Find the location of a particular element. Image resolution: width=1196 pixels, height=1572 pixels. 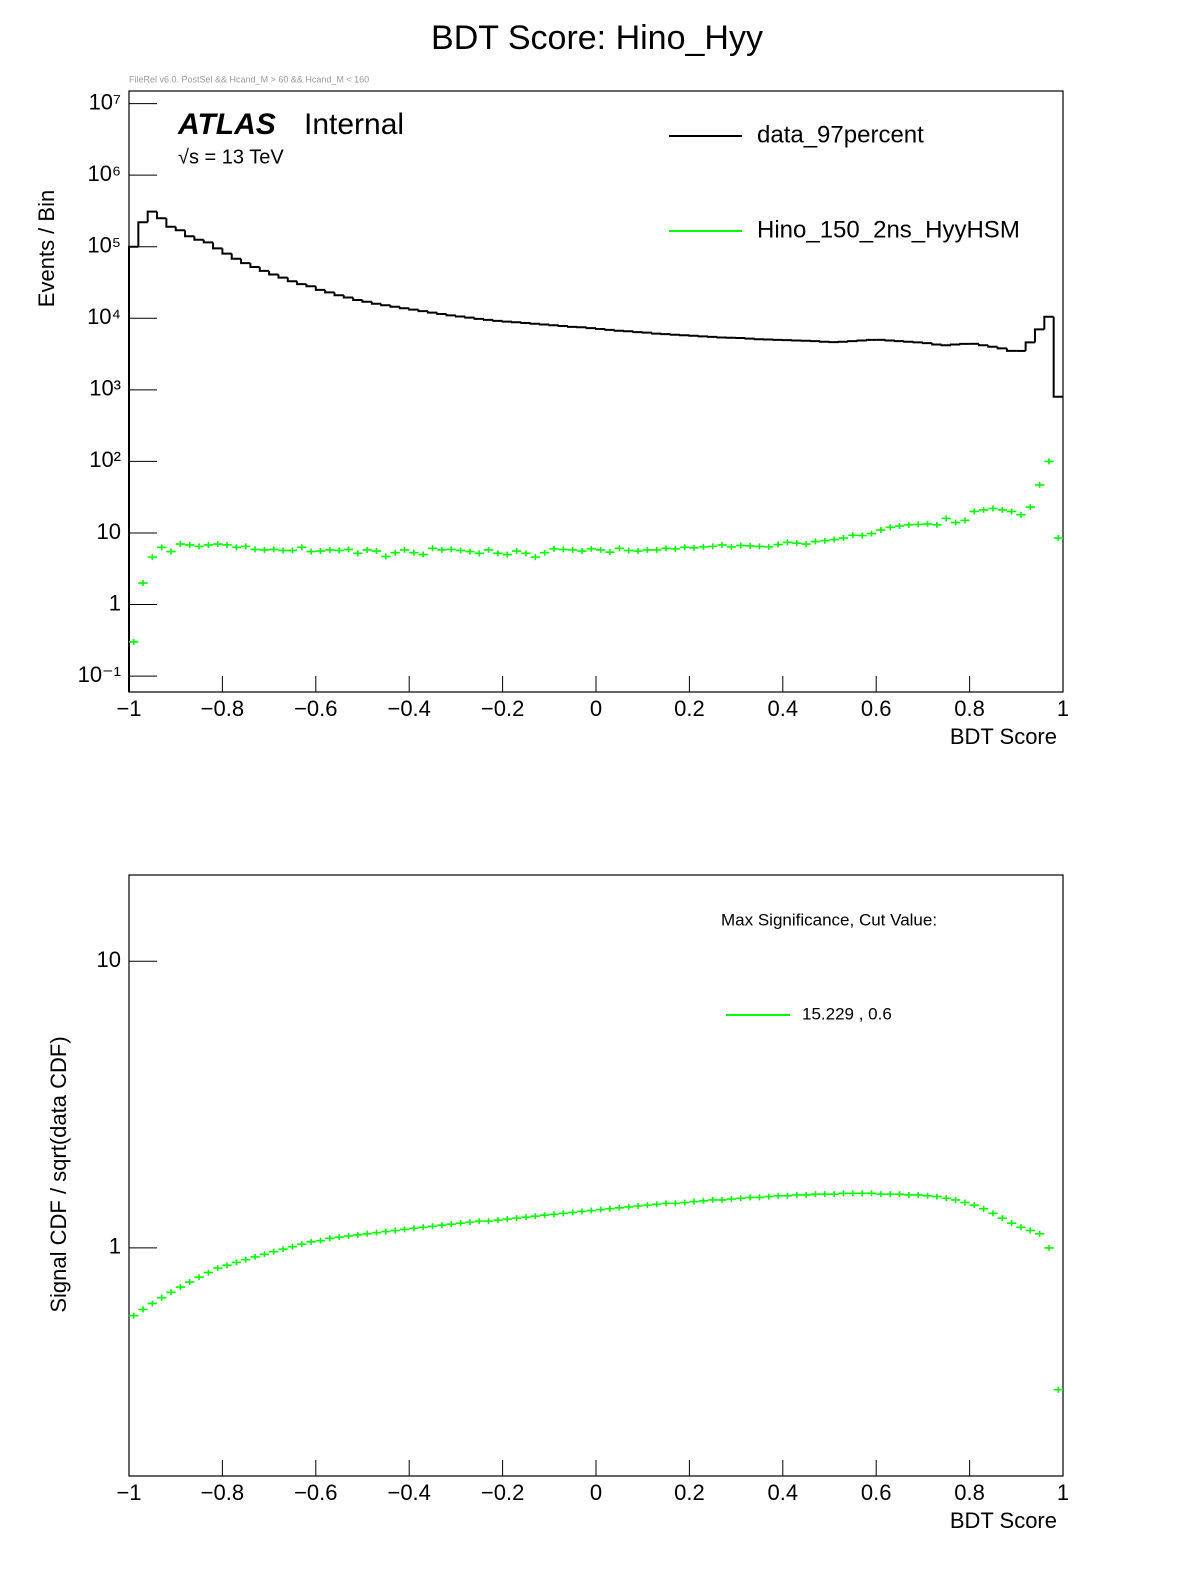

energy-label: √s = 13 TeV is located at coordinates (231, 157).